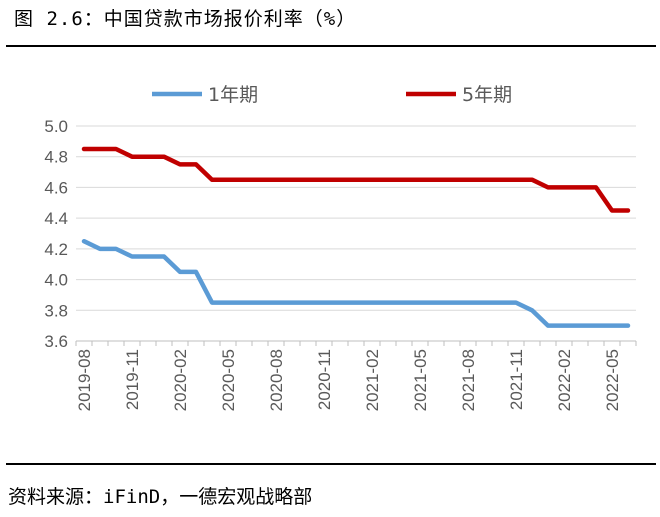  What do you see at coordinates (516, 379) in the screenshot?
I see `x-tick-label: 2021-11` at bounding box center [516, 379].